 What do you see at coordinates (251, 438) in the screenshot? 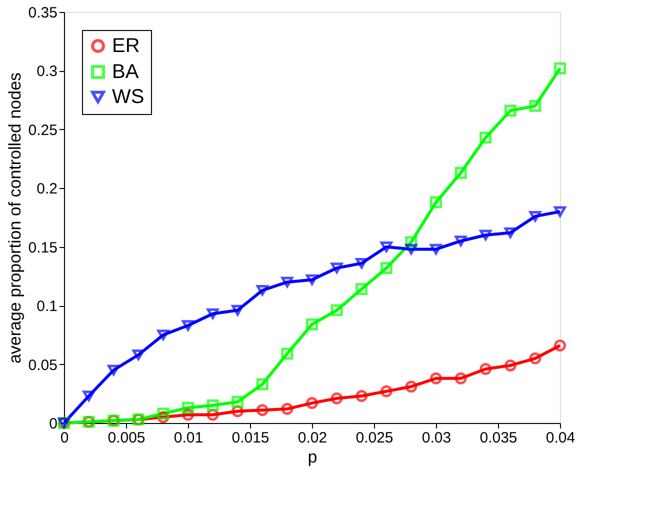
I see `x-tick-label: 0.015` at bounding box center [251, 438].